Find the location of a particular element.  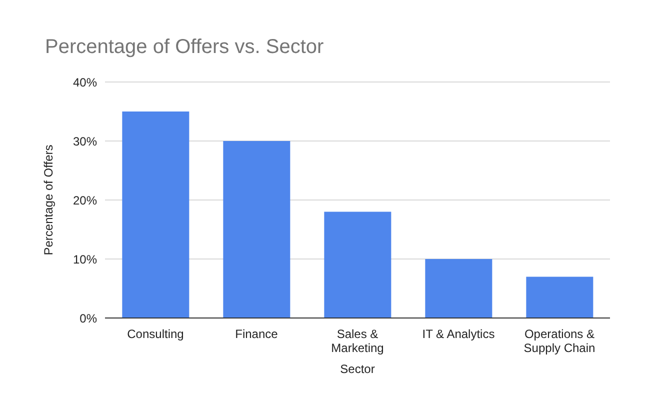

y-tick-label: 0% is located at coordinates (89, 318).